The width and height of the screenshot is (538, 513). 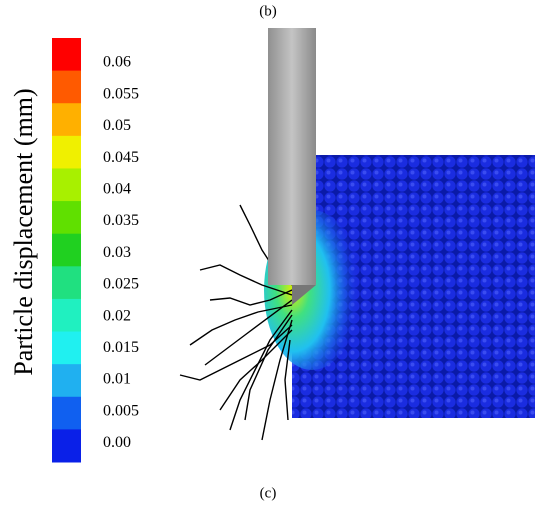 What do you see at coordinates (121, 410) in the screenshot?
I see `colorbar-label: 0.005` at bounding box center [121, 410].